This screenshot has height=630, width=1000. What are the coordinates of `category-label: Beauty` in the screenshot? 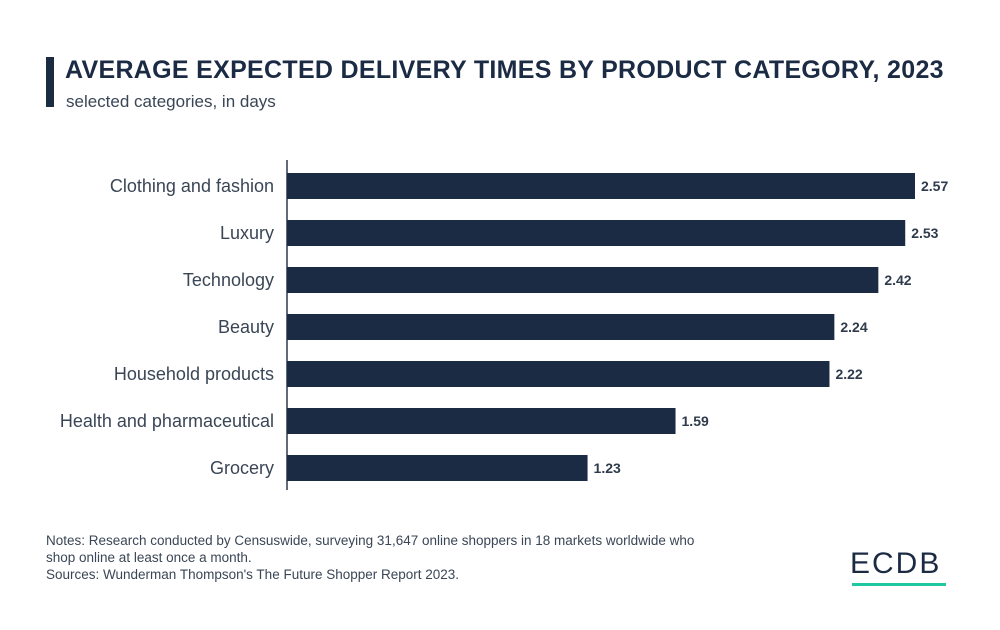 It's located at (246, 327).